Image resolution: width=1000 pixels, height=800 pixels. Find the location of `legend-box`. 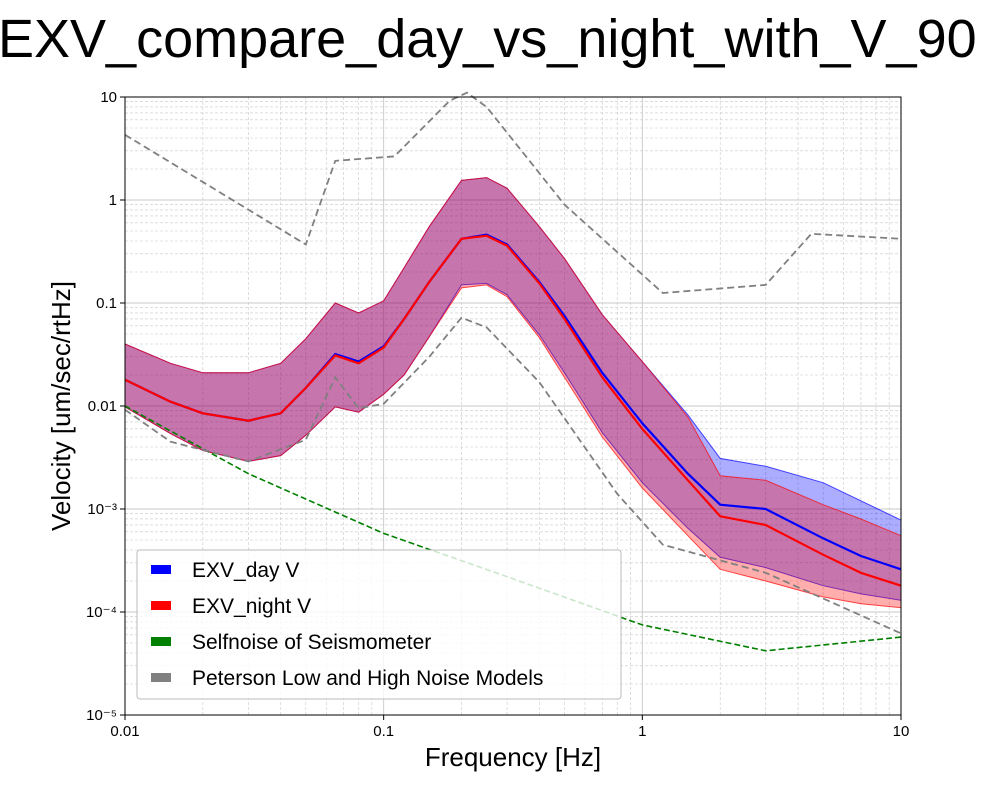

legend-box is located at coordinates (379, 624).